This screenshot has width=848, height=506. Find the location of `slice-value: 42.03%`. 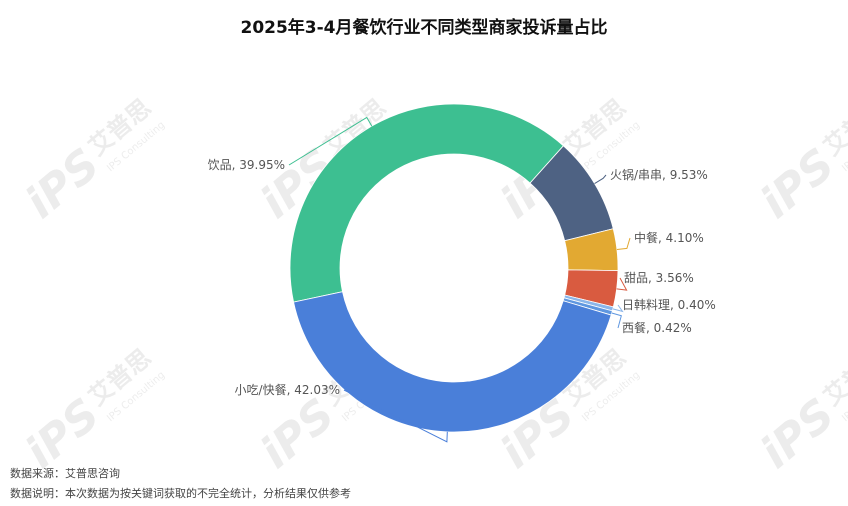

slice-value: 42.03% is located at coordinates (317, 390).